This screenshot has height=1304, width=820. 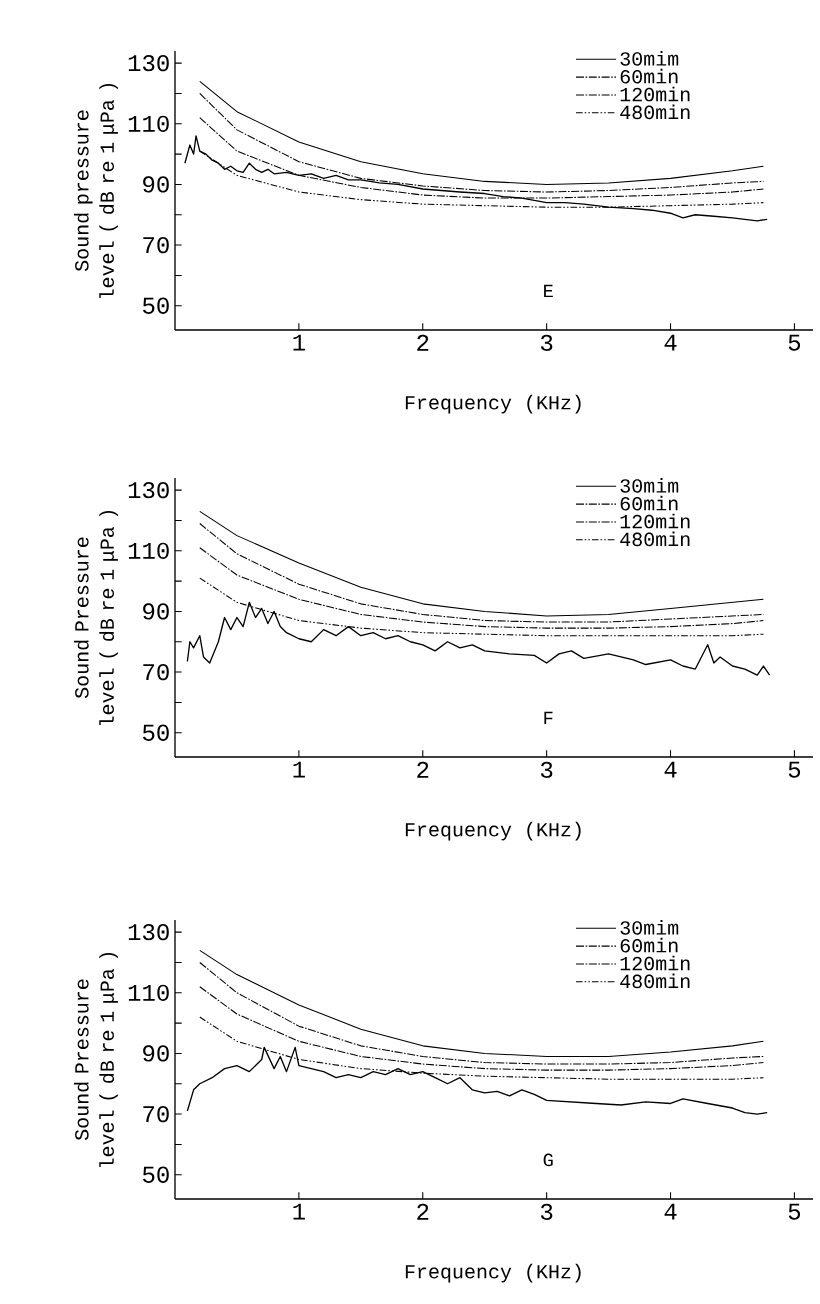 I want to click on annotation: G, so click(x=548, y=1160).